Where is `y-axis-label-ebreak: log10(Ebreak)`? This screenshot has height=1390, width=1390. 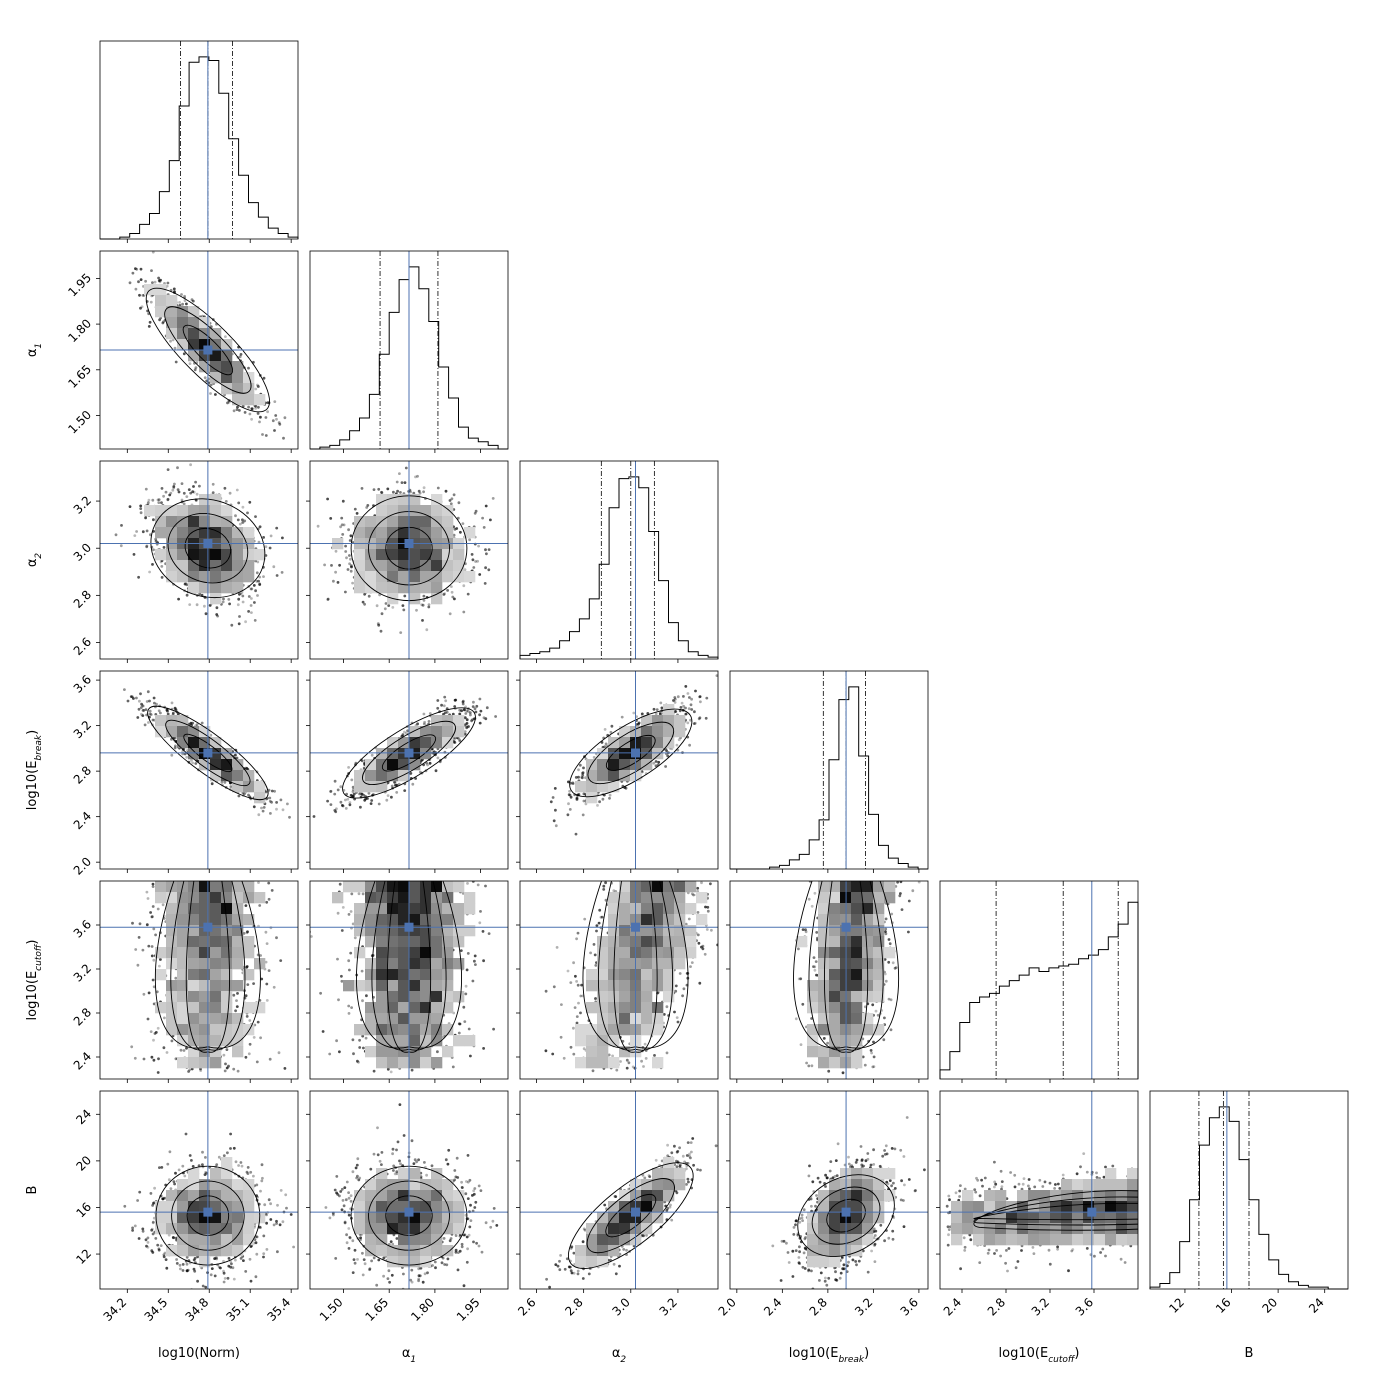
y-axis-label-ebreak: log10(Ebreak) is located at coordinates (34, 770).